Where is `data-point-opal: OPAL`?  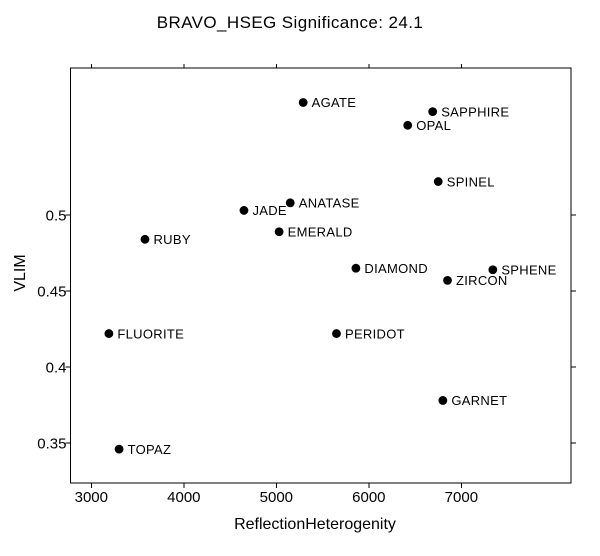 data-point-opal: OPAL is located at coordinates (427, 125).